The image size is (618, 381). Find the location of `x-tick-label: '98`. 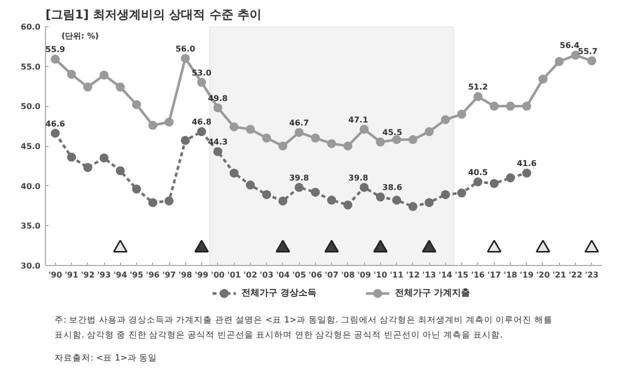

x-tick-label: '98 is located at coordinates (185, 275).